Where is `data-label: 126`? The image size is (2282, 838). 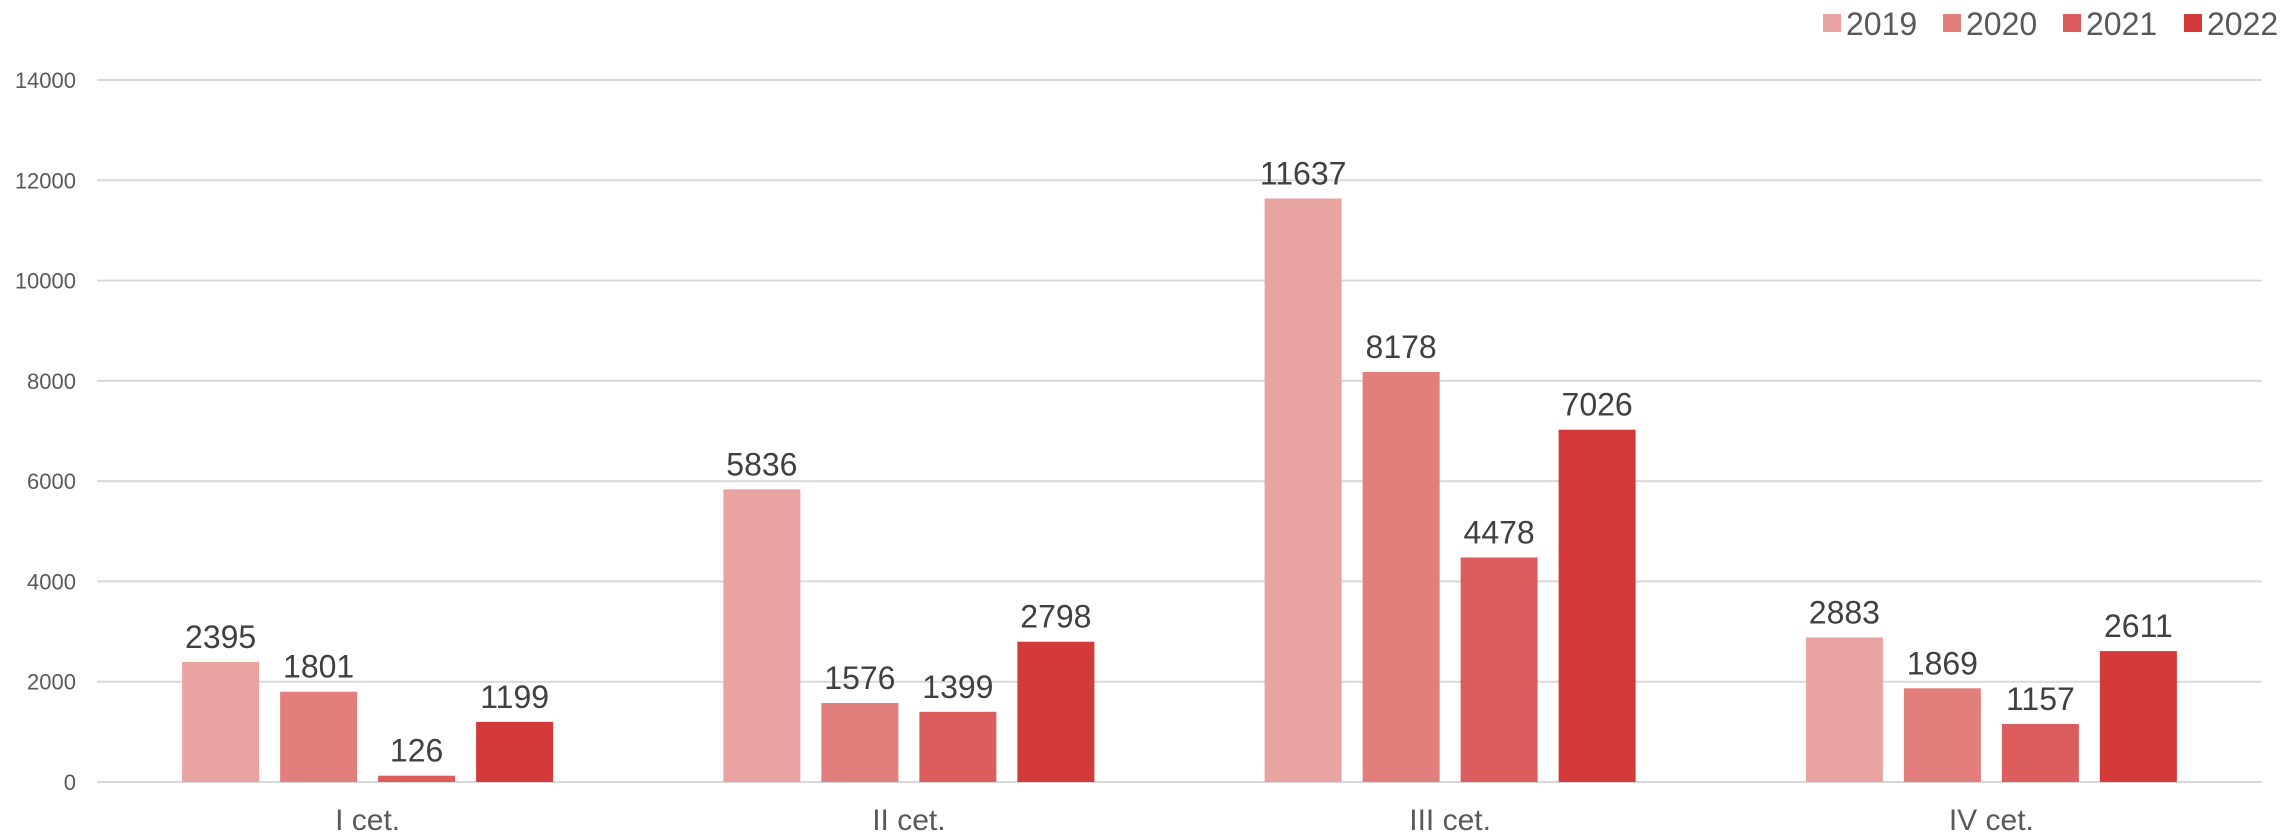
data-label: 126 is located at coordinates (416, 751).